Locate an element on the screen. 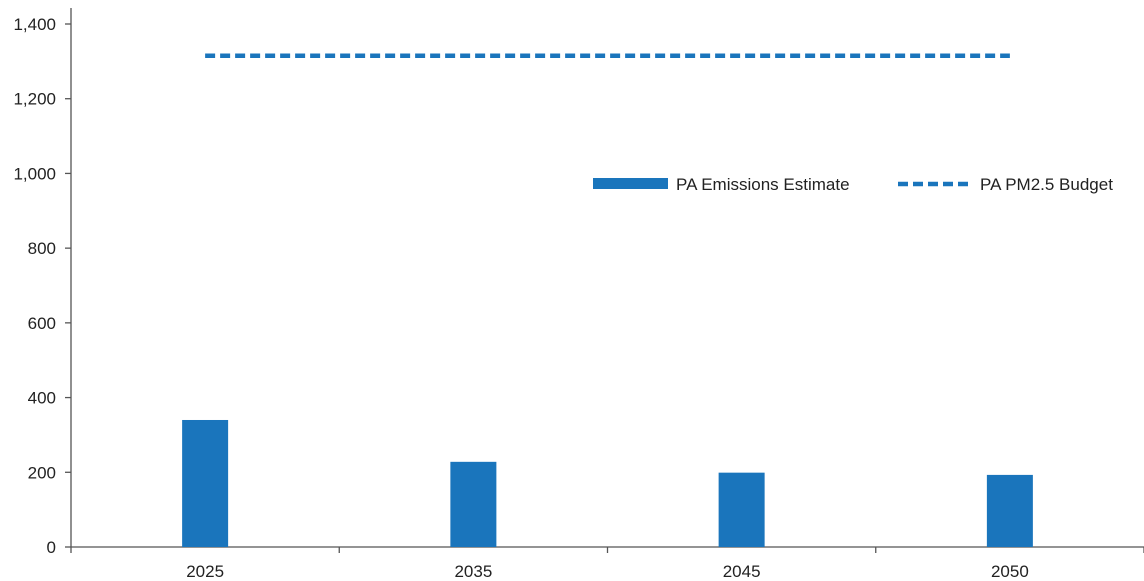 This screenshot has width=1144, height=581. y-axis: 0 200 400 600 800 1,000 1,200 1,400 is located at coordinates (42, 282).